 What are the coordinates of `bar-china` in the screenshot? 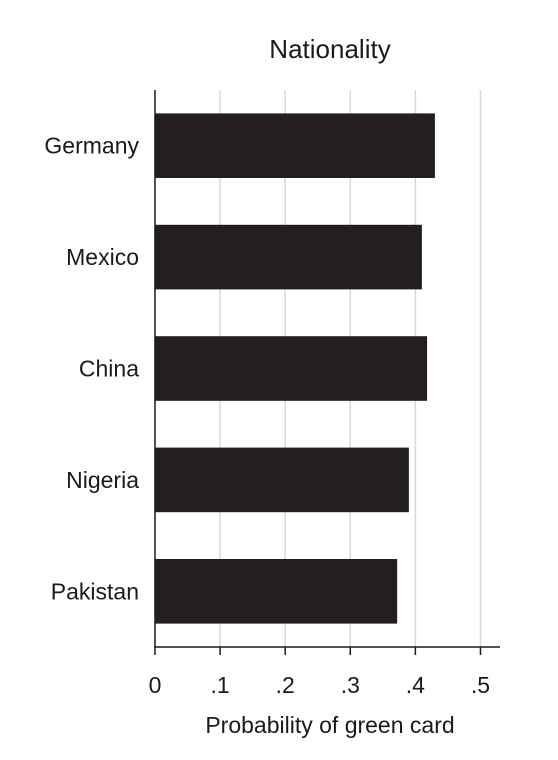 It's located at (291, 368).